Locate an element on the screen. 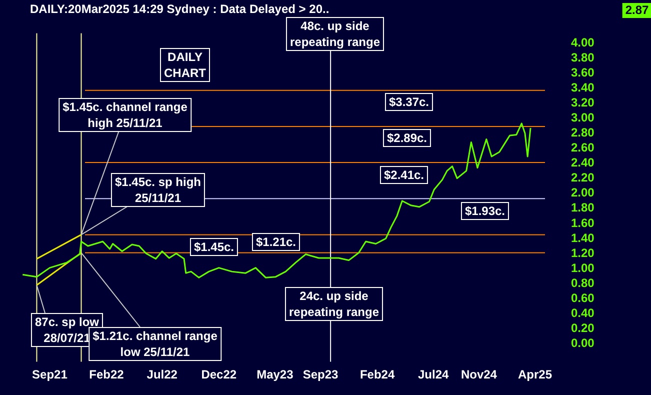 The image size is (651, 395). y-tick-label: 1.40 is located at coordinates (583, 237).